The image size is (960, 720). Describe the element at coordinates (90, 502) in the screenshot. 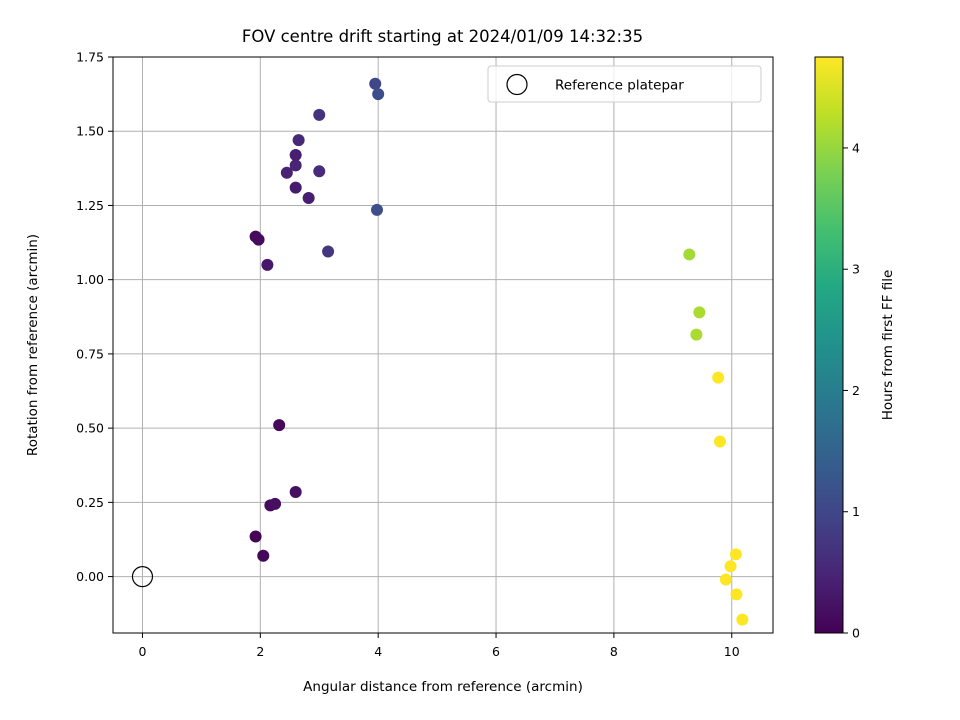

I see `y-tick-label: 0.25` at that location.